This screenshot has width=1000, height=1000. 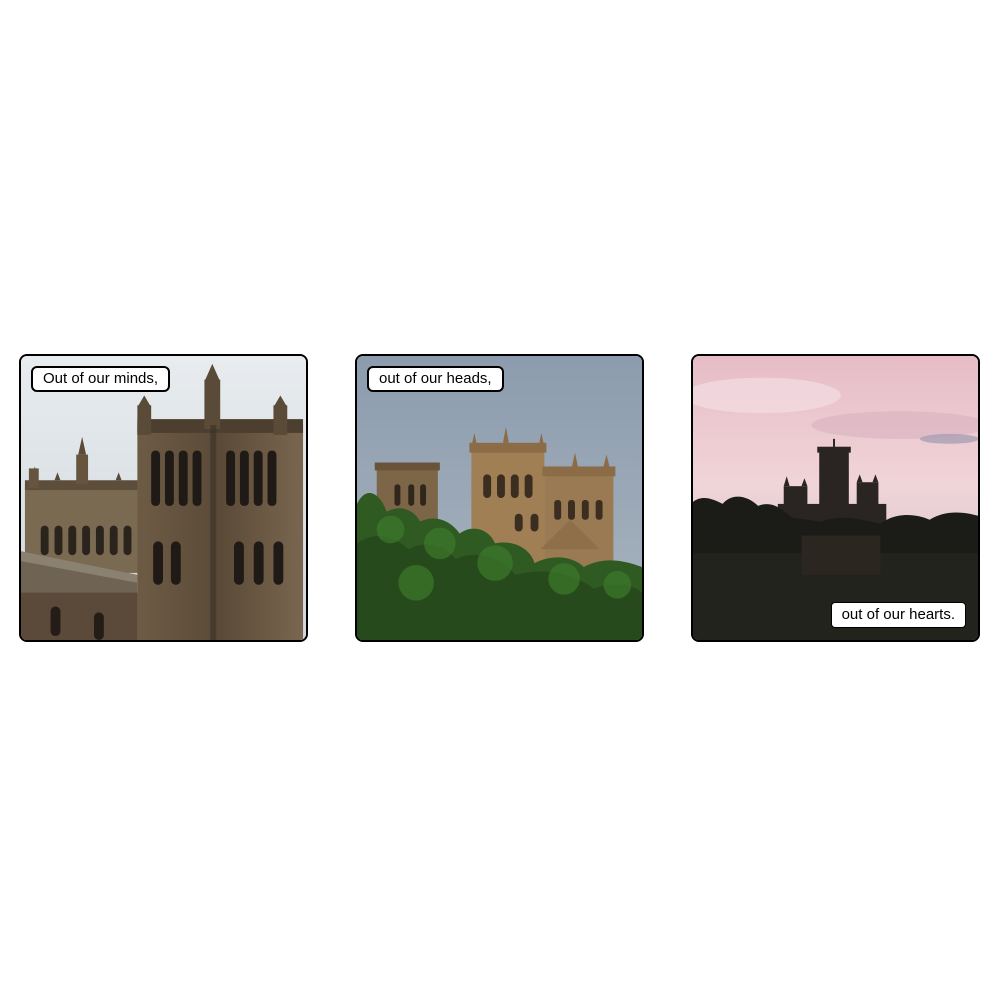 I want to click on comic-panel-2: out of our heads,, so click(x=499, y=498).